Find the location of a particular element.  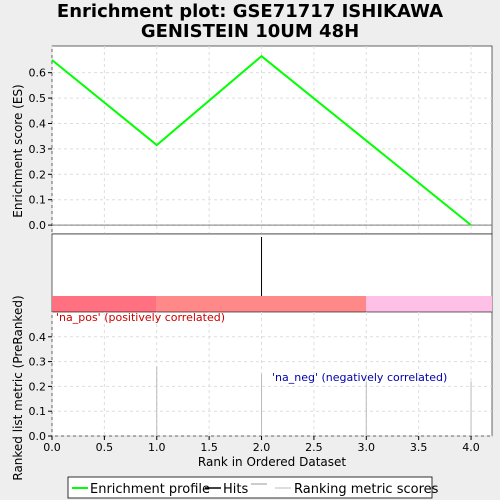

x-tick-label: 2.0 is located at coordinates (262, 447).